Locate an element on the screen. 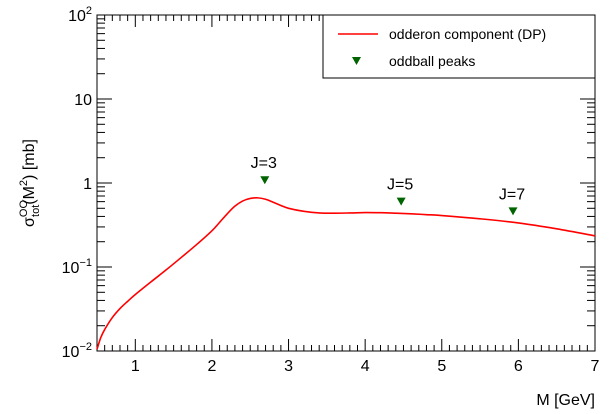 This screenshot has height=414, width=610. x-tick-label: 1 is located at coordinates (135, 366).